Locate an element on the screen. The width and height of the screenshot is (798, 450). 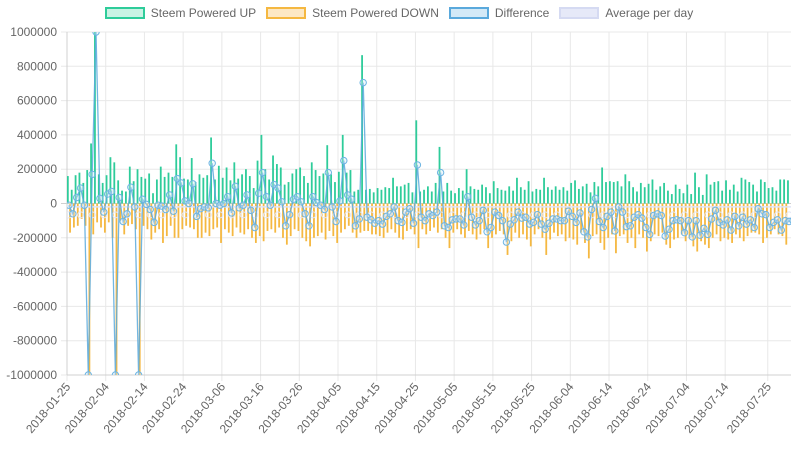
legend-label: Steem Powered UP is located at coordinates (203, 13).